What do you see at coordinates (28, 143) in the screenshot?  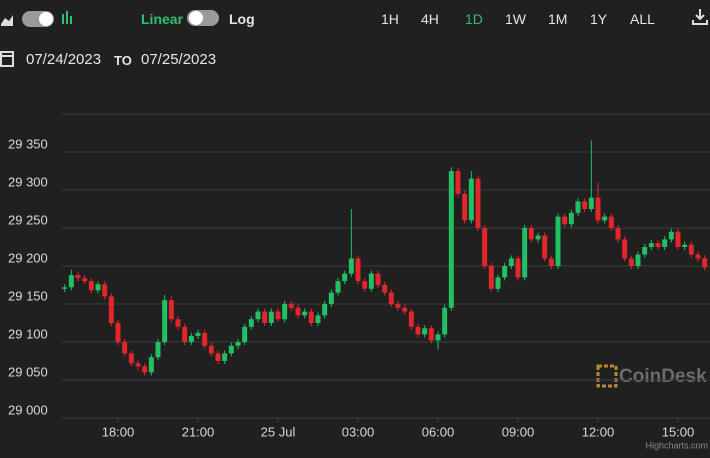 I see `y-tick-label: 29 350` at bounding box center [28, 143].